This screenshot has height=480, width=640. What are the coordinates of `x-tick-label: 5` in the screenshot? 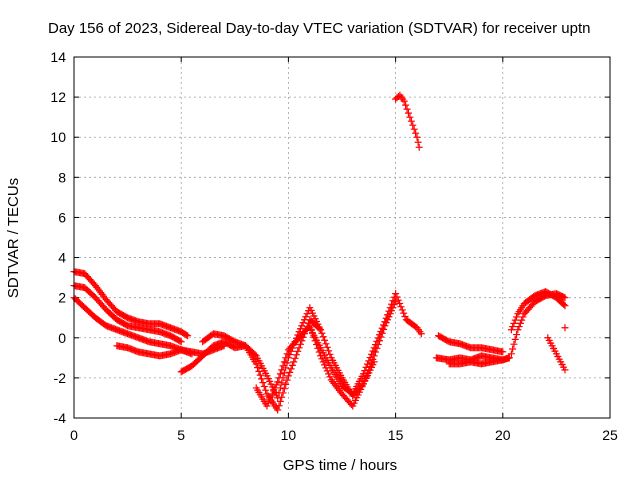 It's located at (181, 435).